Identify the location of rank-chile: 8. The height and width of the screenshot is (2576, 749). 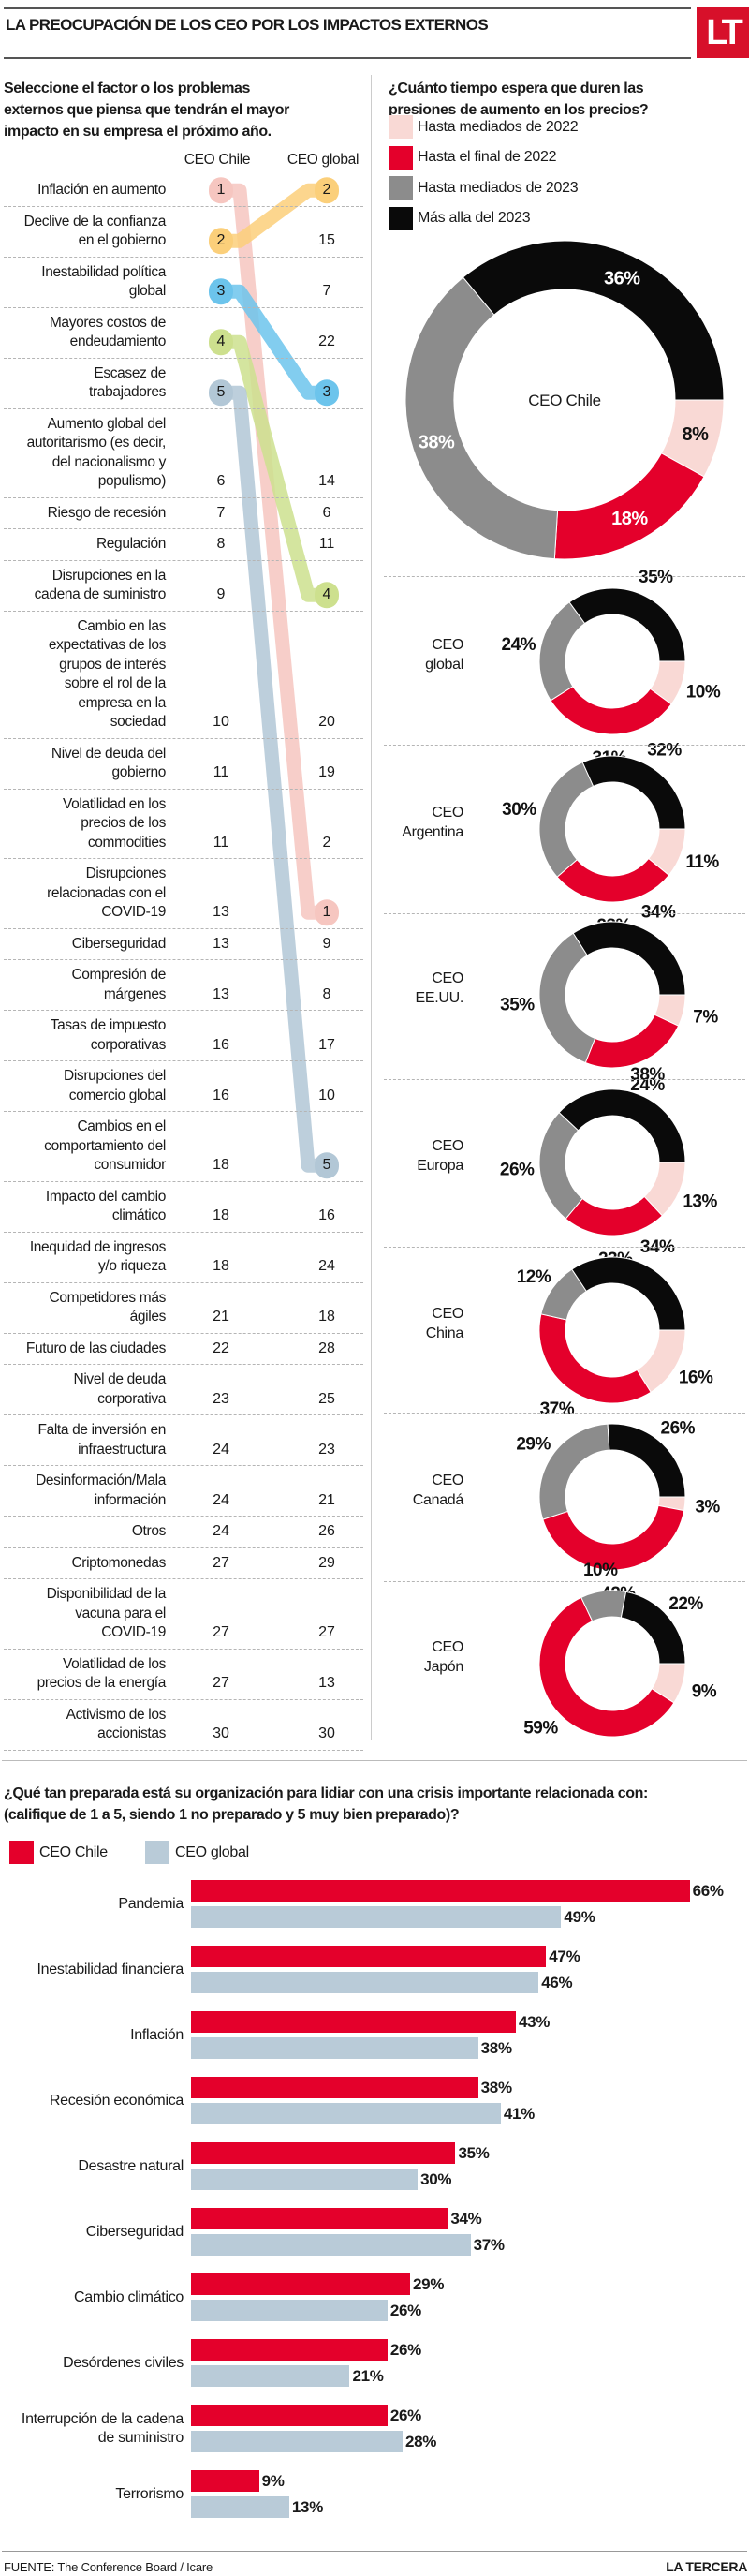
(221, 544).